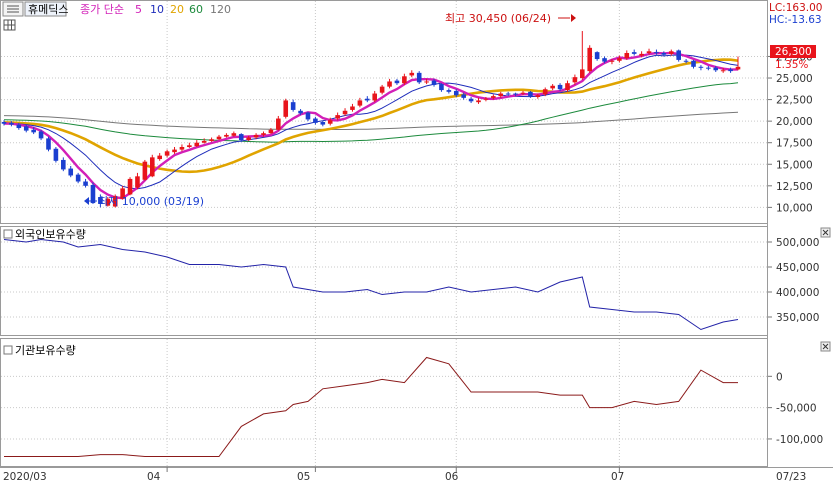 Image resolution: width=833 pixels, height=488 pixels. What do you see at coordinates (157, 9) in the screenshot?
I see `ma-period-10: 10` at bounding box center [157, 9].